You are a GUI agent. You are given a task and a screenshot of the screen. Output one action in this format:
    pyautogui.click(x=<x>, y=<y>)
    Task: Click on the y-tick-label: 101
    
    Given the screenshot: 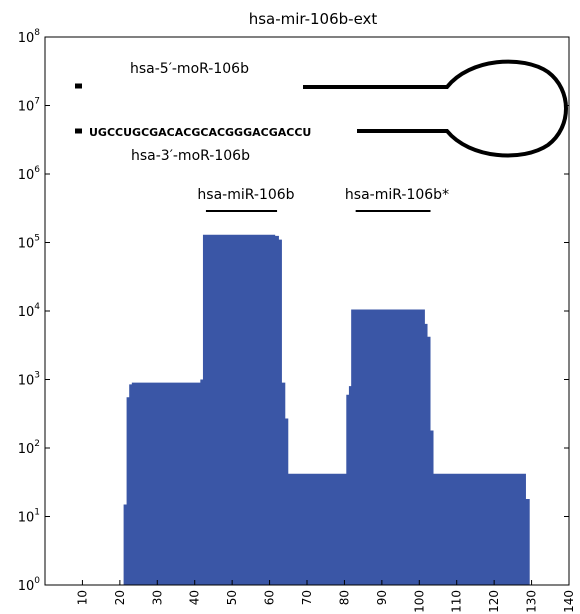 What is the action you would take?
    pyautogui.click(x=29, y=517)
    